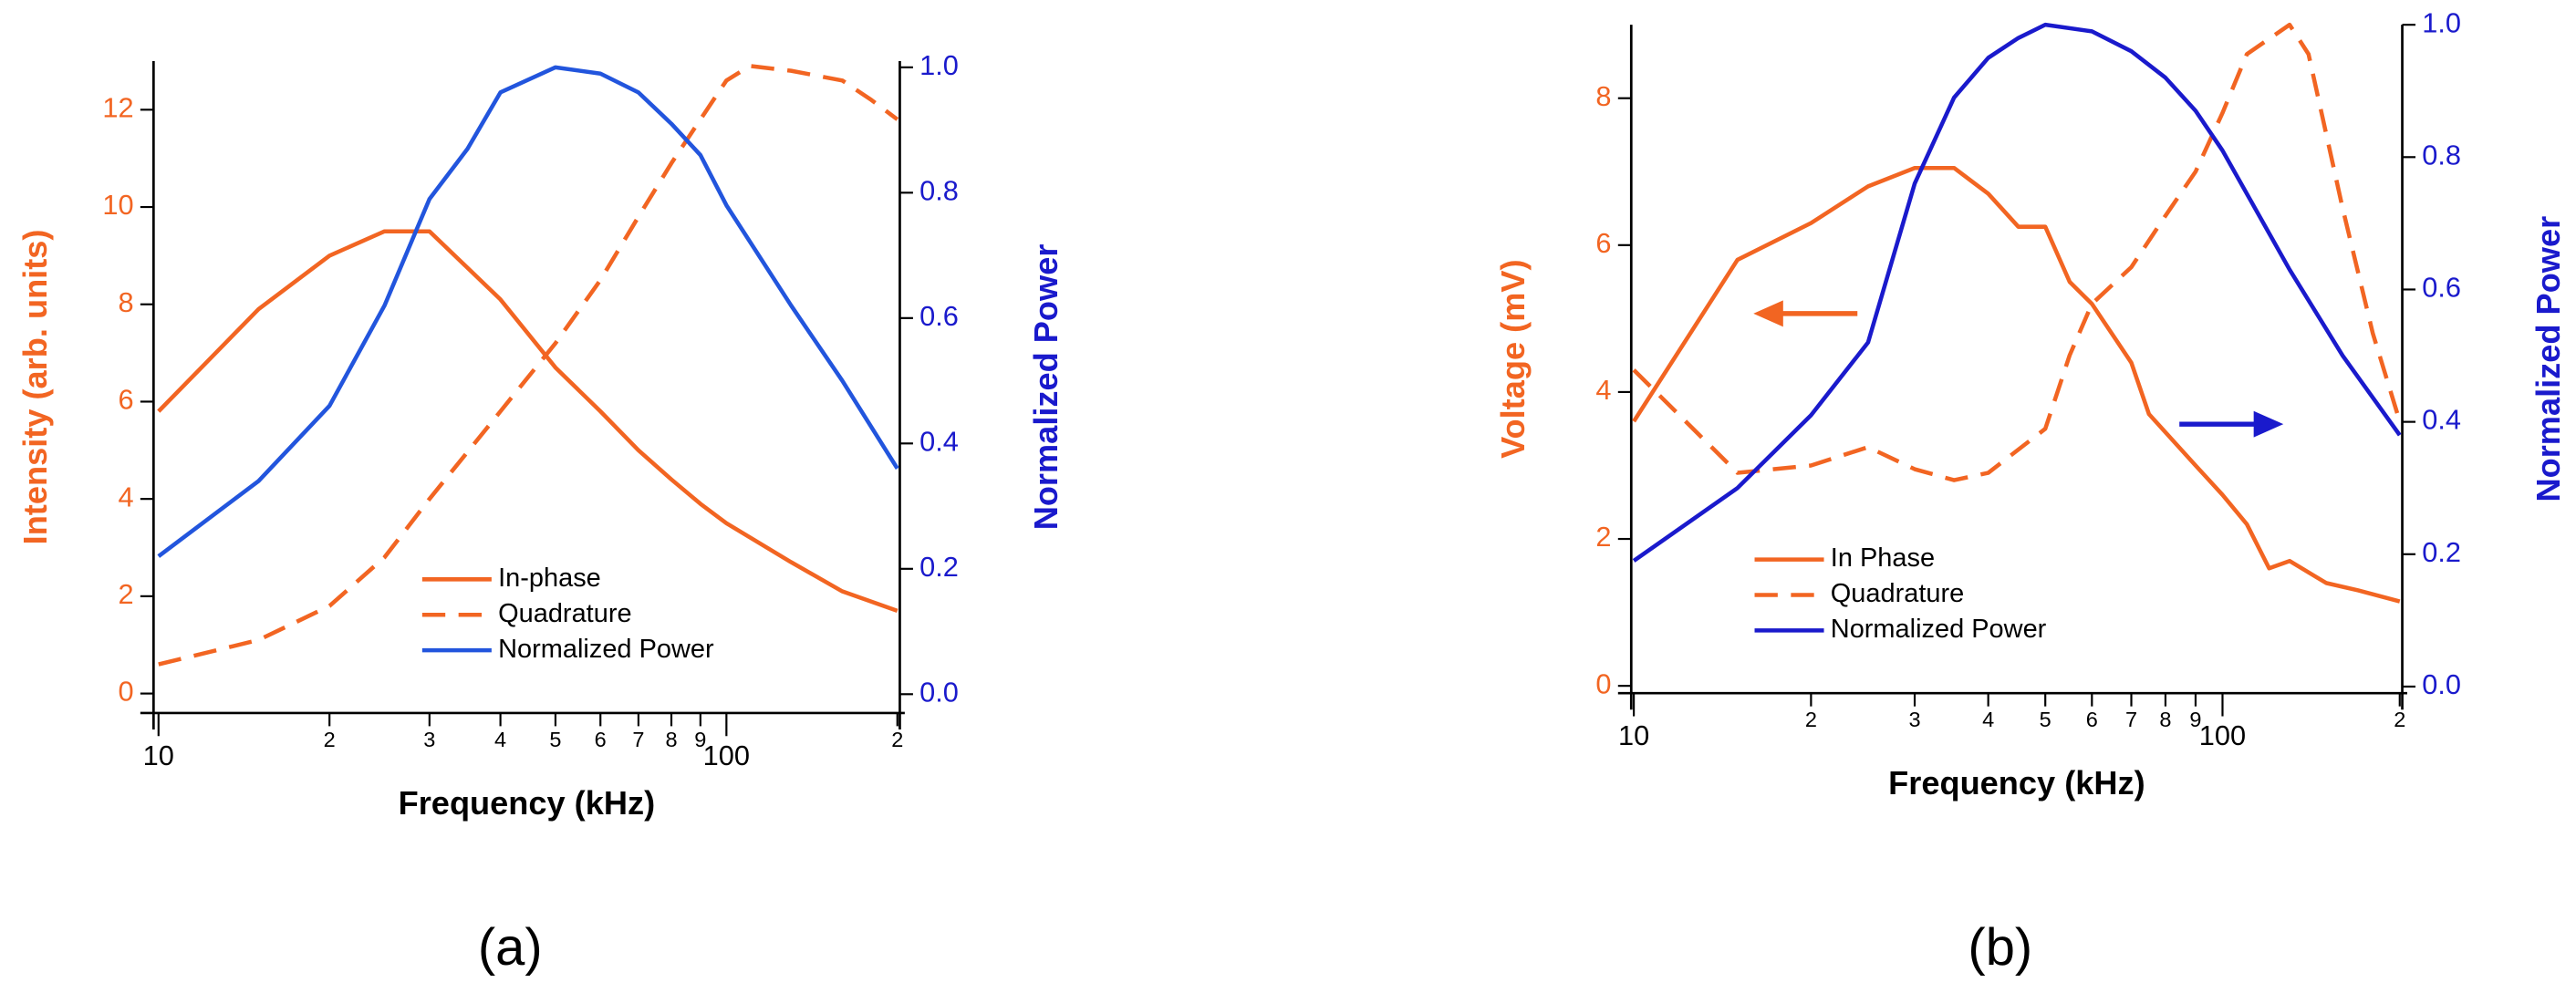  I want to click on y-axis-label: Intensity (arb. units), so click(35, 388).